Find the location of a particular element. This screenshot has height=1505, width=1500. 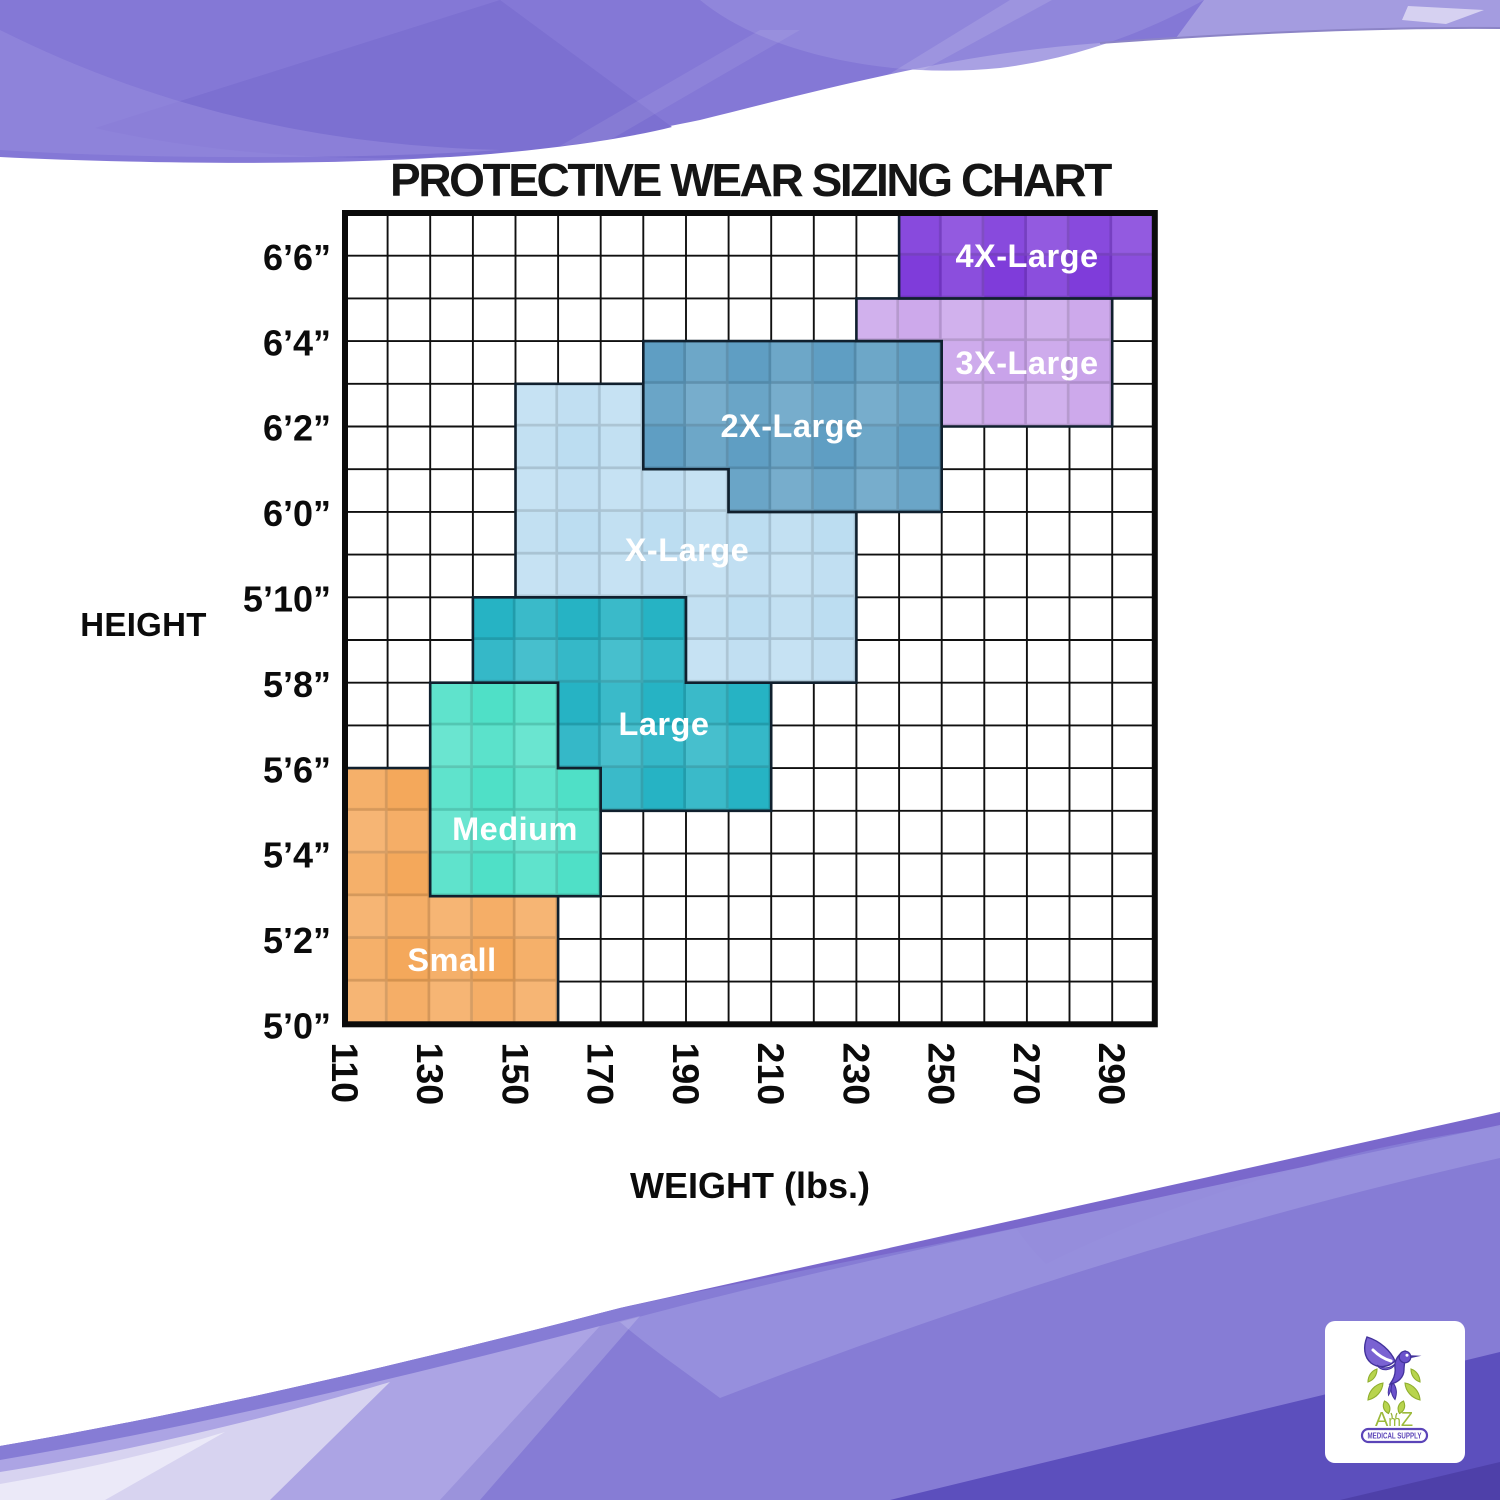

svg-text: 5’10” is located at coordinates (287, 599).